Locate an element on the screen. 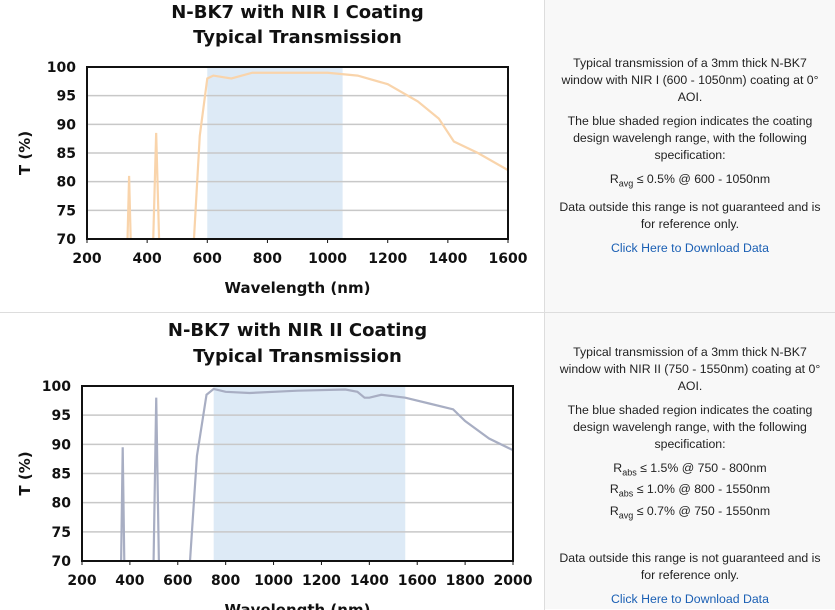 This screenshot has height=610, width=835. spec: Rabs ≤ 1.5% @ 750 - 800nm is located at coordinates (690, 470).